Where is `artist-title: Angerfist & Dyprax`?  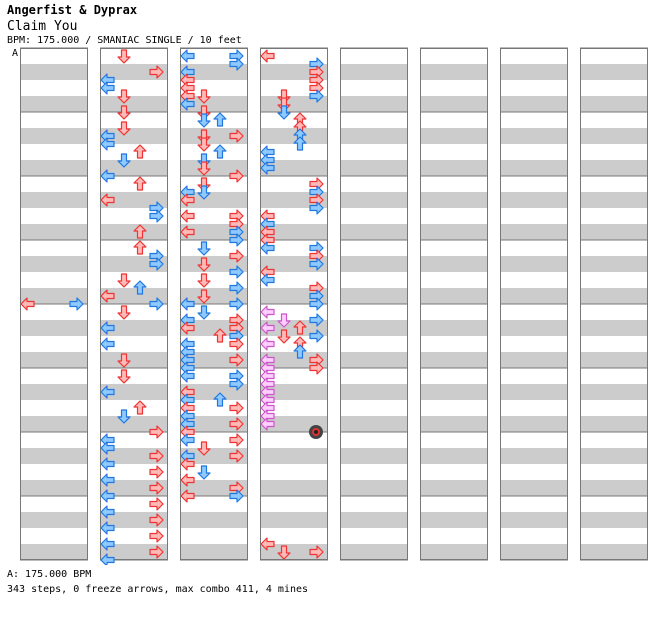
artist-title: Angerfist & Dyprax is located at coordinates (72, 10).